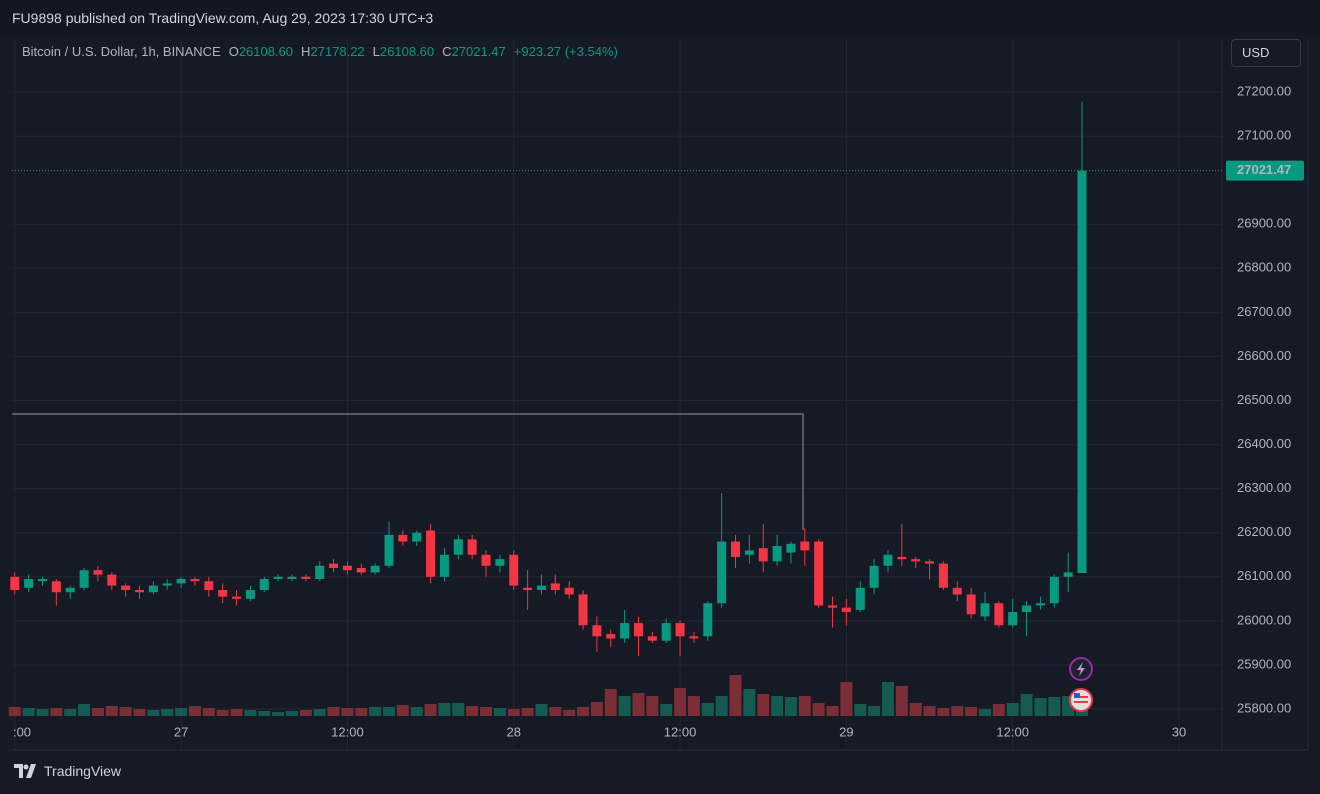  What do you see at coordinates (181, 731) in the screenshot?
I see `x-tick-label: 27` at bounding box center [181, 731].